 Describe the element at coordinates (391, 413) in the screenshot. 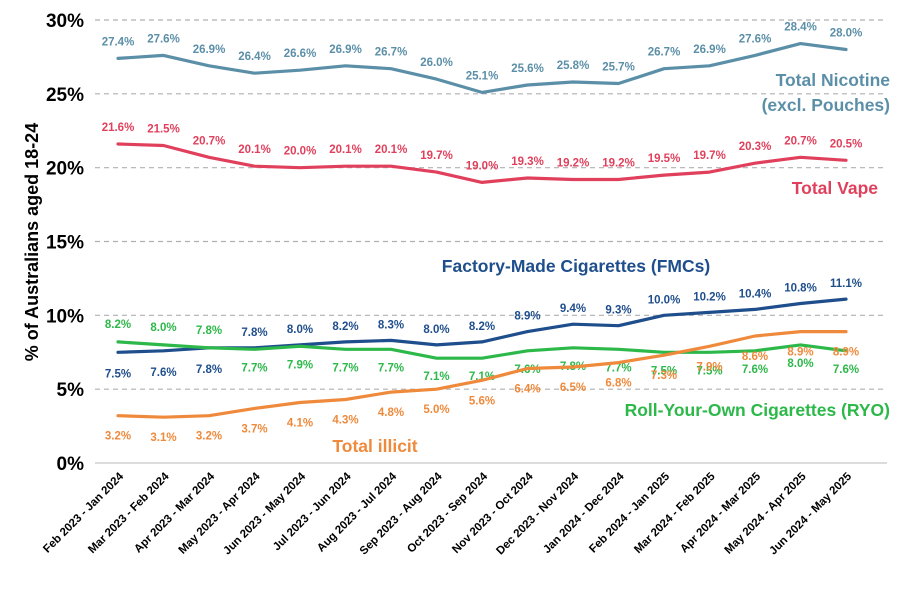

I see `data-label: 4.8%` at that location.